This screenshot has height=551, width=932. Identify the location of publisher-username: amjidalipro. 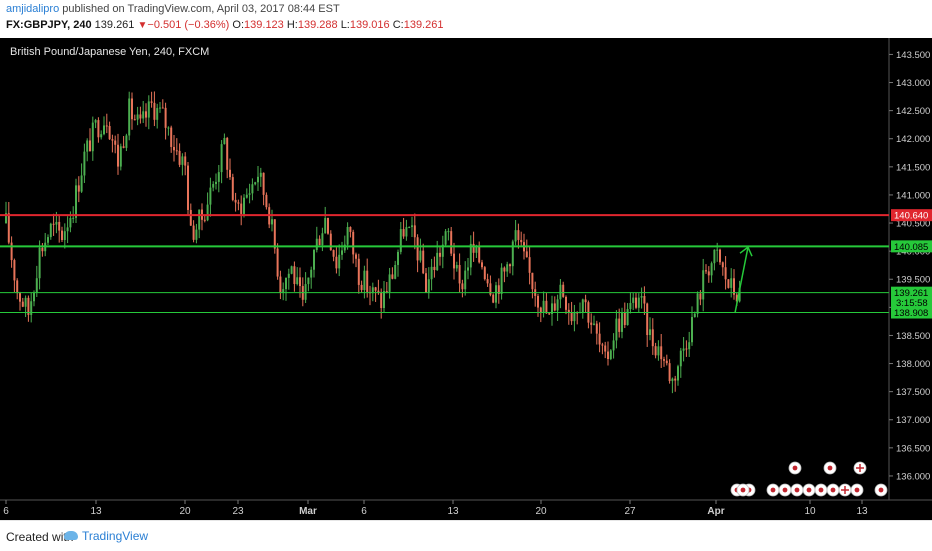
(33, 9).